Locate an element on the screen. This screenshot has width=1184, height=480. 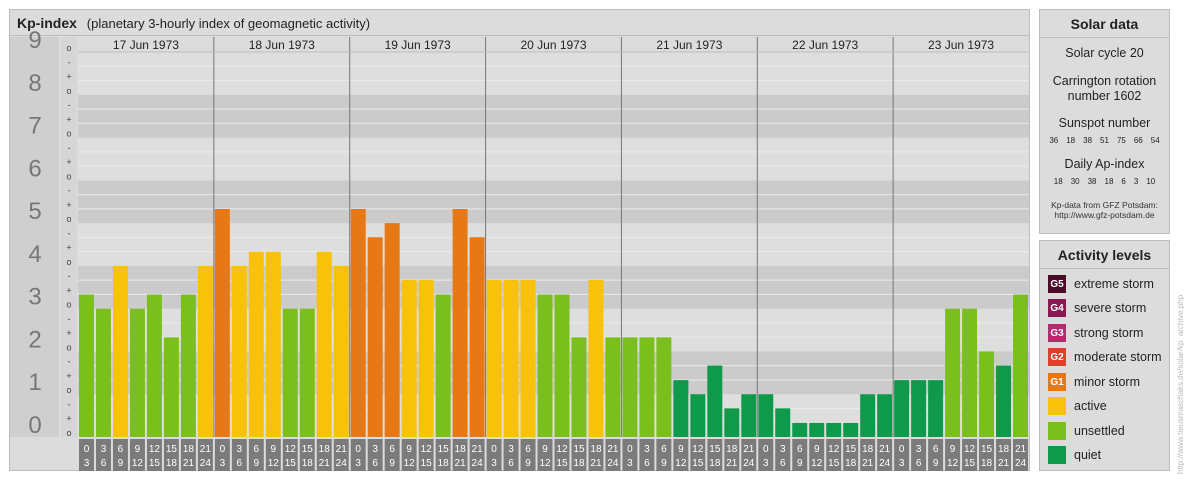
y-tick-label: 1 is located at coordinates (34, 382).